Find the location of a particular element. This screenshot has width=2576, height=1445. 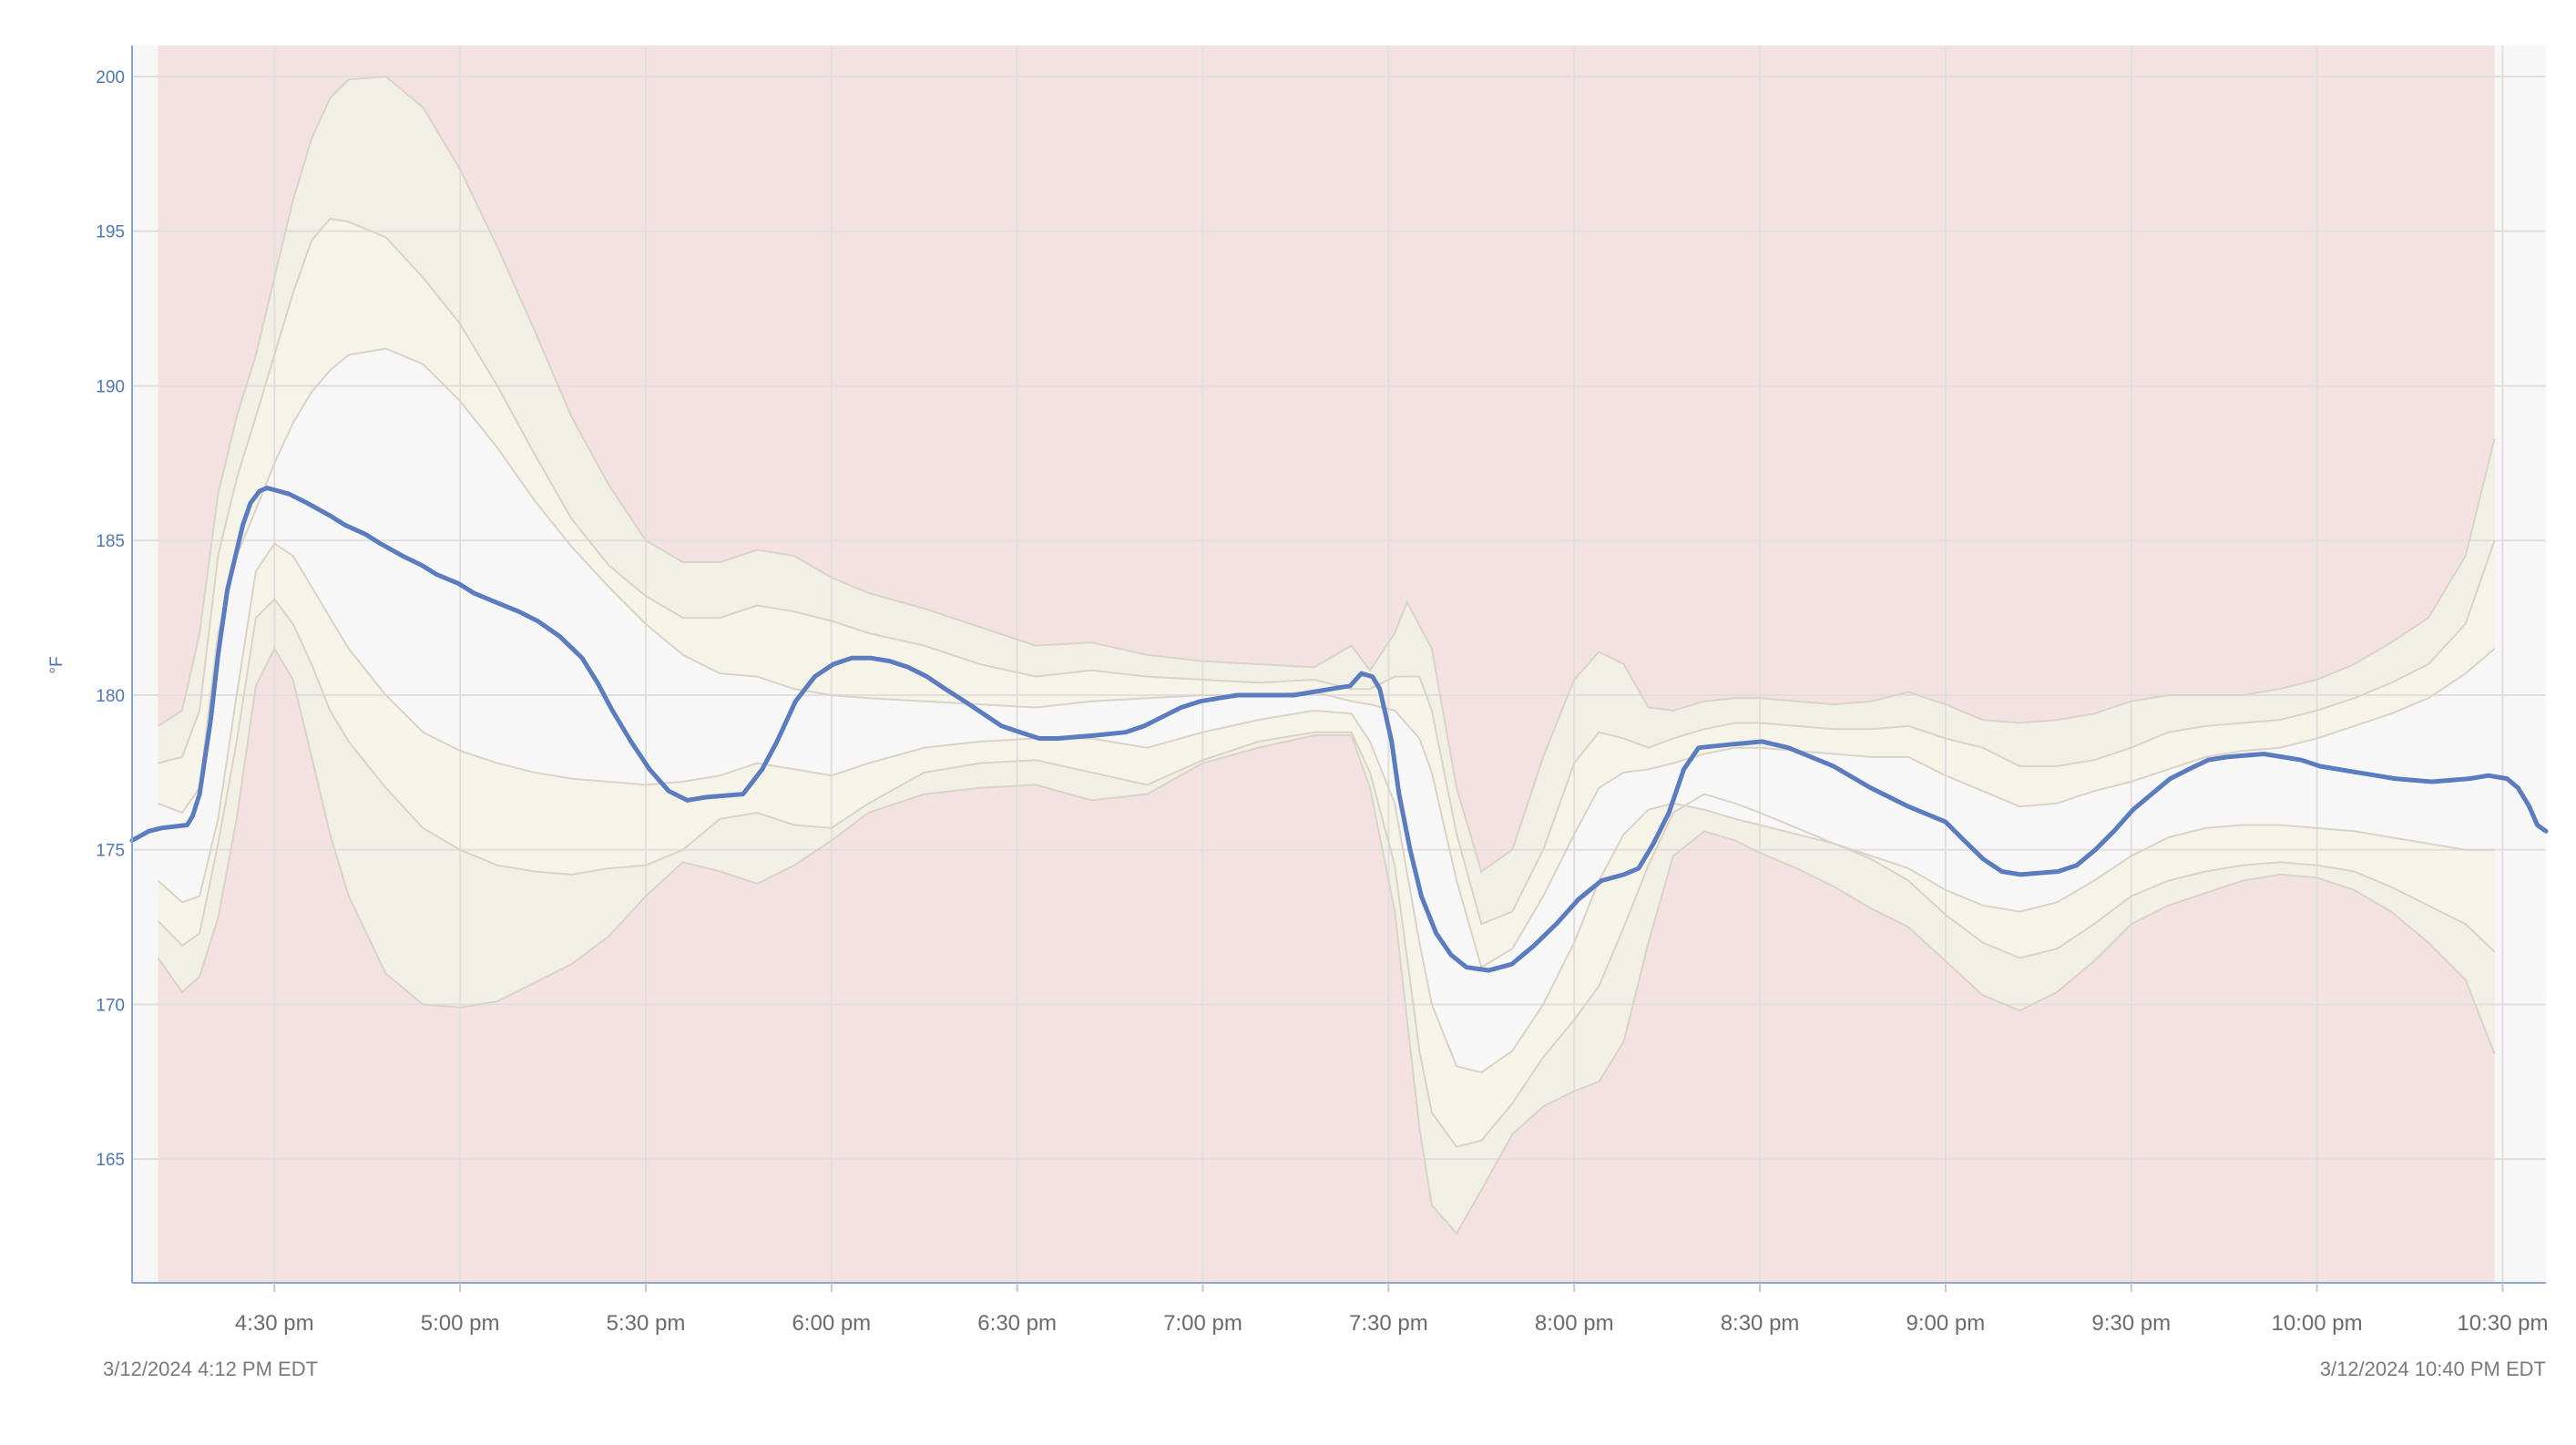

x-tick-label: 5:00 pm is located at coordinates (460, 1323).